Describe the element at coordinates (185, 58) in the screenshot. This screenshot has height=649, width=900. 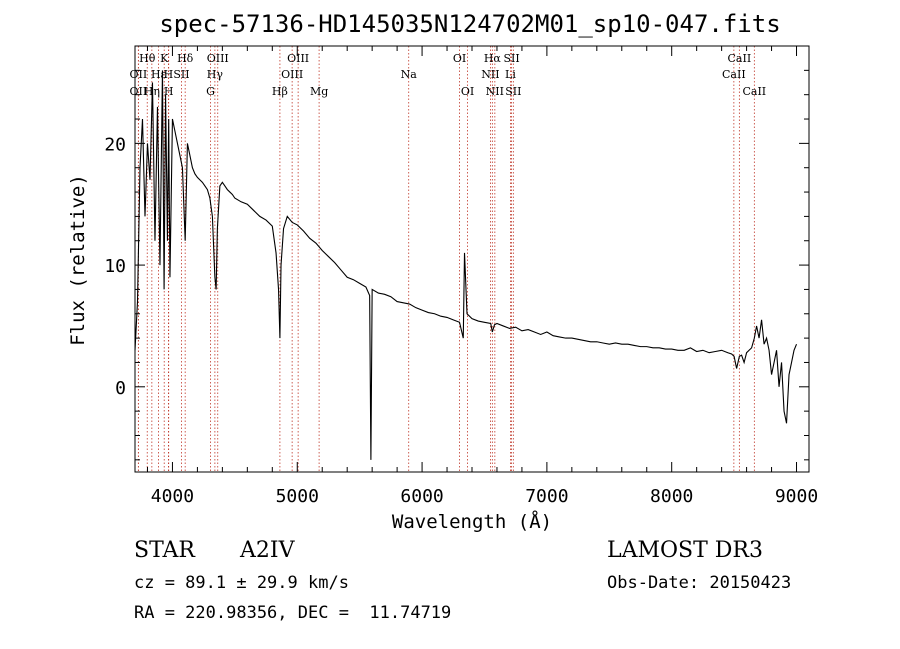
I see `spectral-line-label: Hδ` at that location.